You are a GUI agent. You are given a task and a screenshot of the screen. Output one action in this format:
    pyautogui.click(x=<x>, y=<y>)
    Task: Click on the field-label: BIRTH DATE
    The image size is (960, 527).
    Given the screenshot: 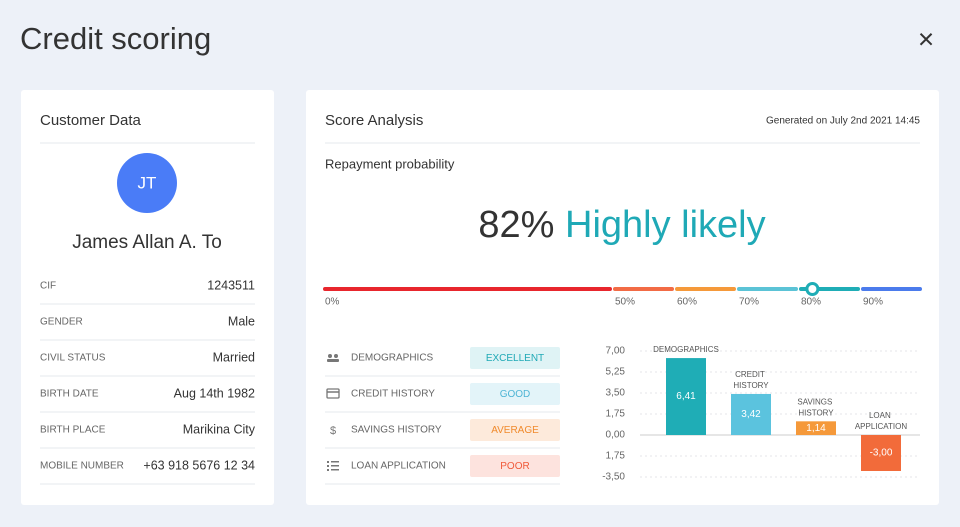 What is the action you would take?
    pyautogui.click(x=69, y=394)
    